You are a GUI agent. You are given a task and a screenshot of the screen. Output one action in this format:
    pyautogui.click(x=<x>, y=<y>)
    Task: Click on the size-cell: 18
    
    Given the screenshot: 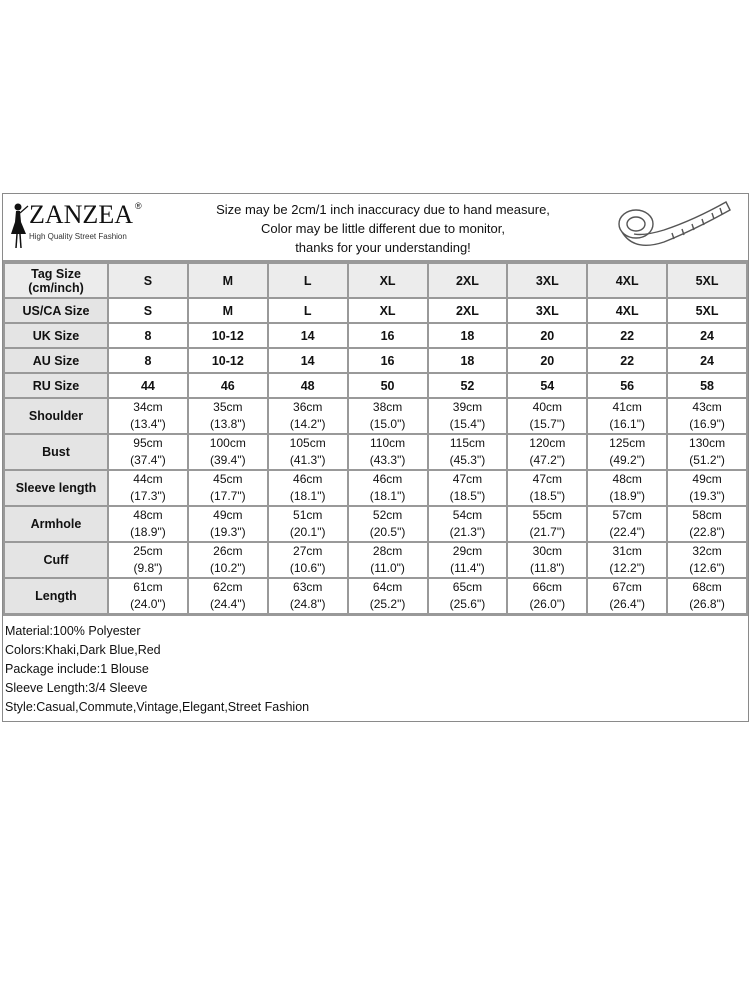 What is the action you would take?
    pyautogui.click(x=467, y=360)
    